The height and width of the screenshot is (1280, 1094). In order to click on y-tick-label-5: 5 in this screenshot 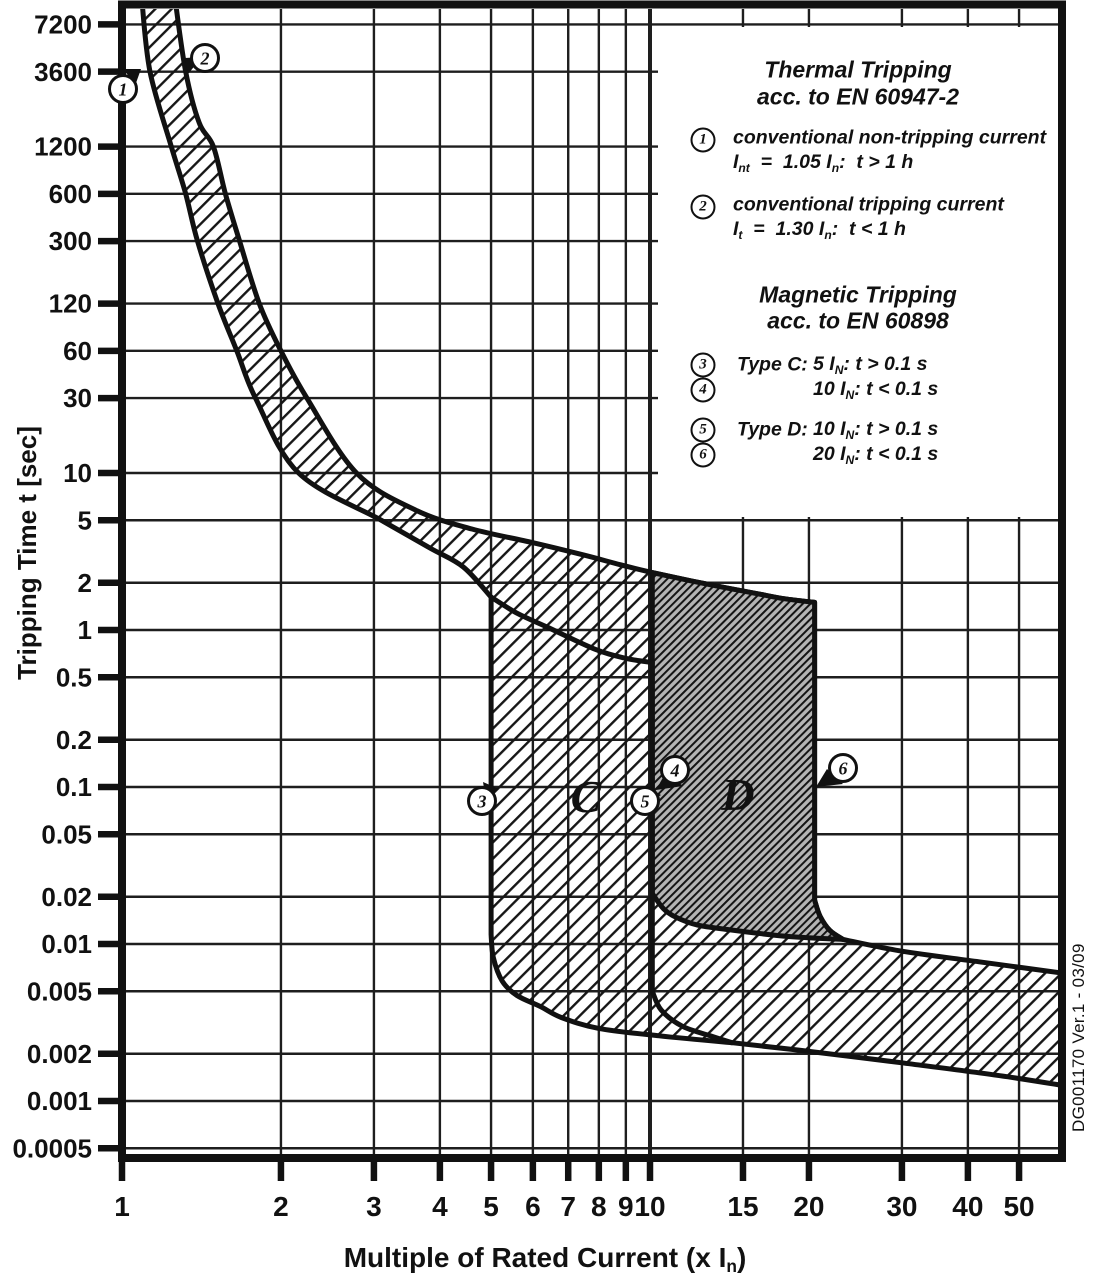, I will do `click(85, 520)`.